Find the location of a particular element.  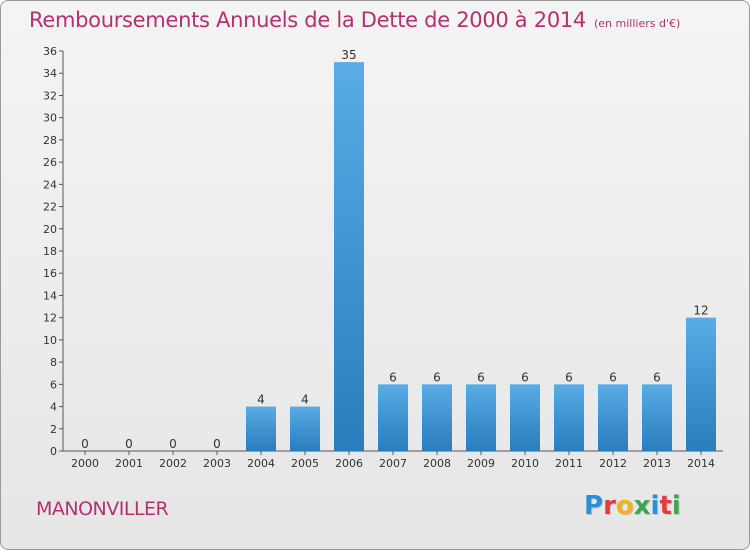

y-tick-label: 10 is located at coordinates (50, 340).